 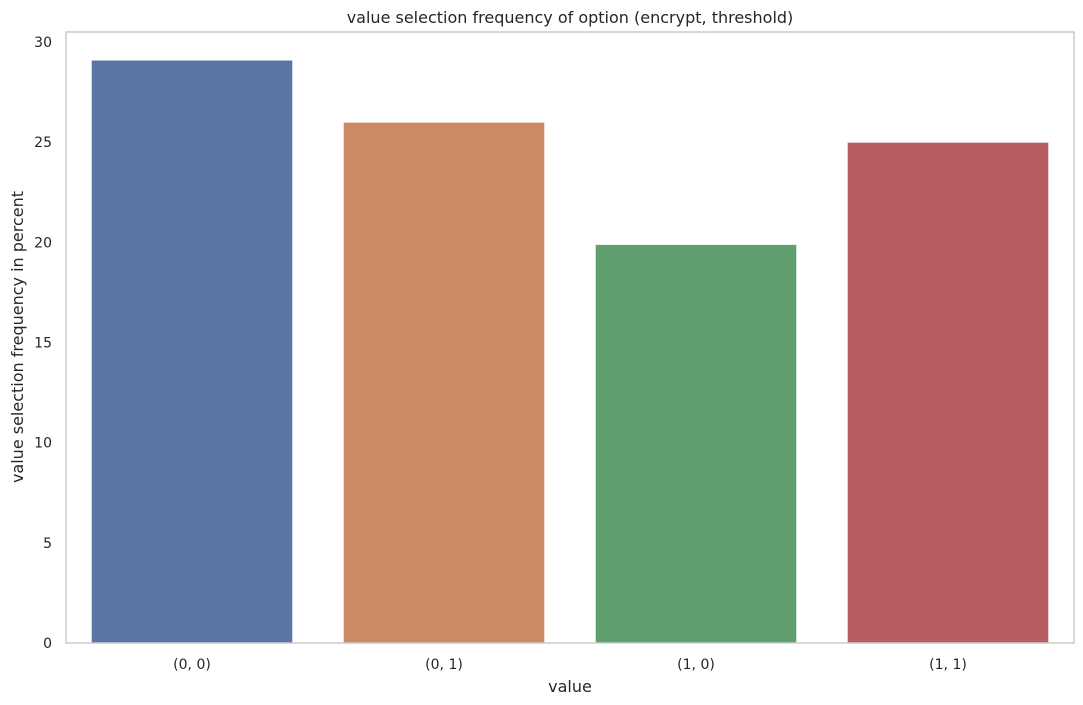 I want to click on y-tick-label: 15, so click(x=43, y=344).